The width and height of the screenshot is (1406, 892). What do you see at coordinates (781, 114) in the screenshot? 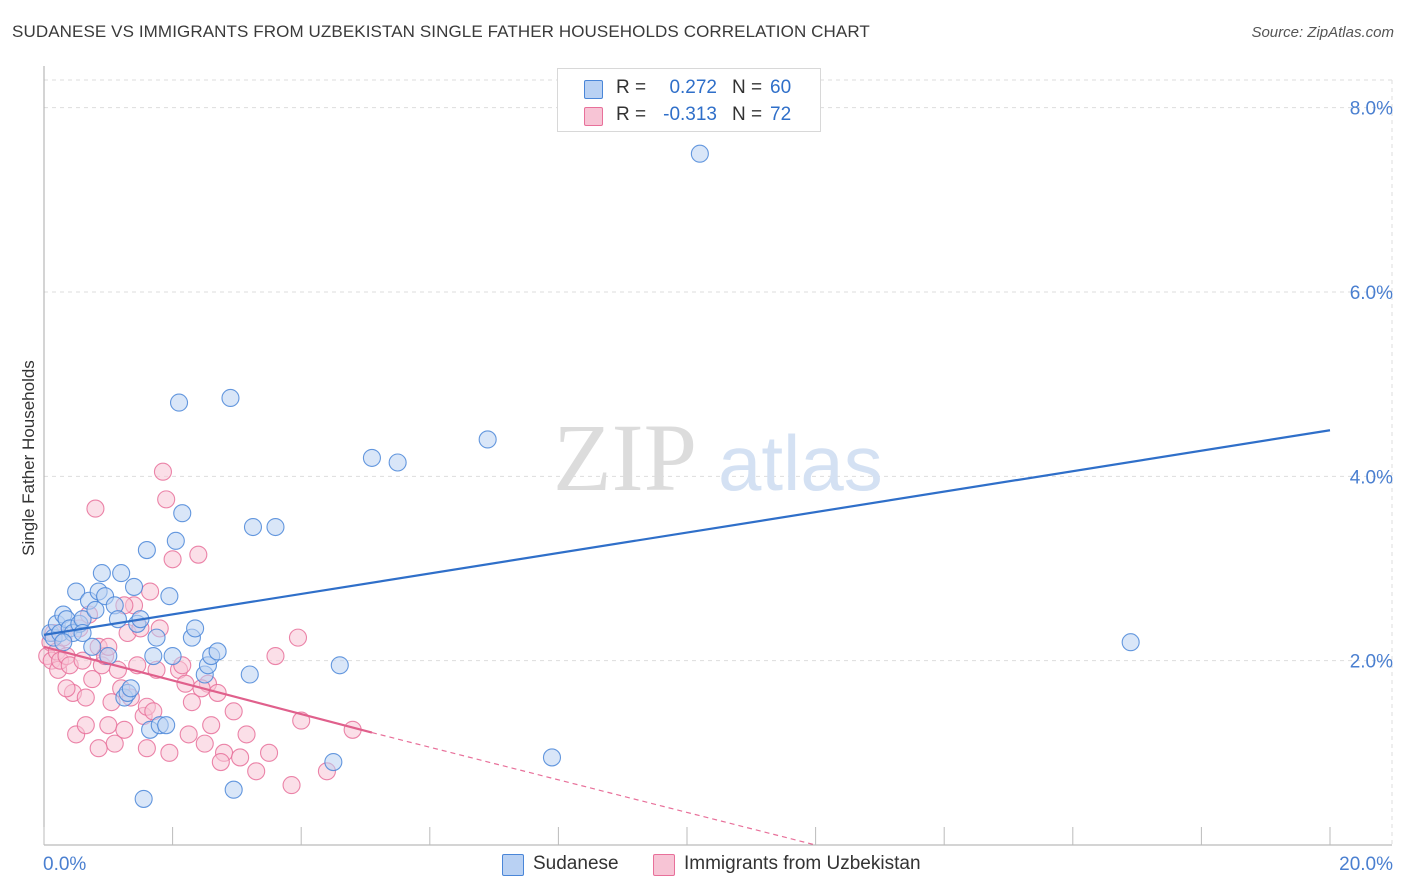
I see `legend-n-value: 72` at bounding box center [781, 114].